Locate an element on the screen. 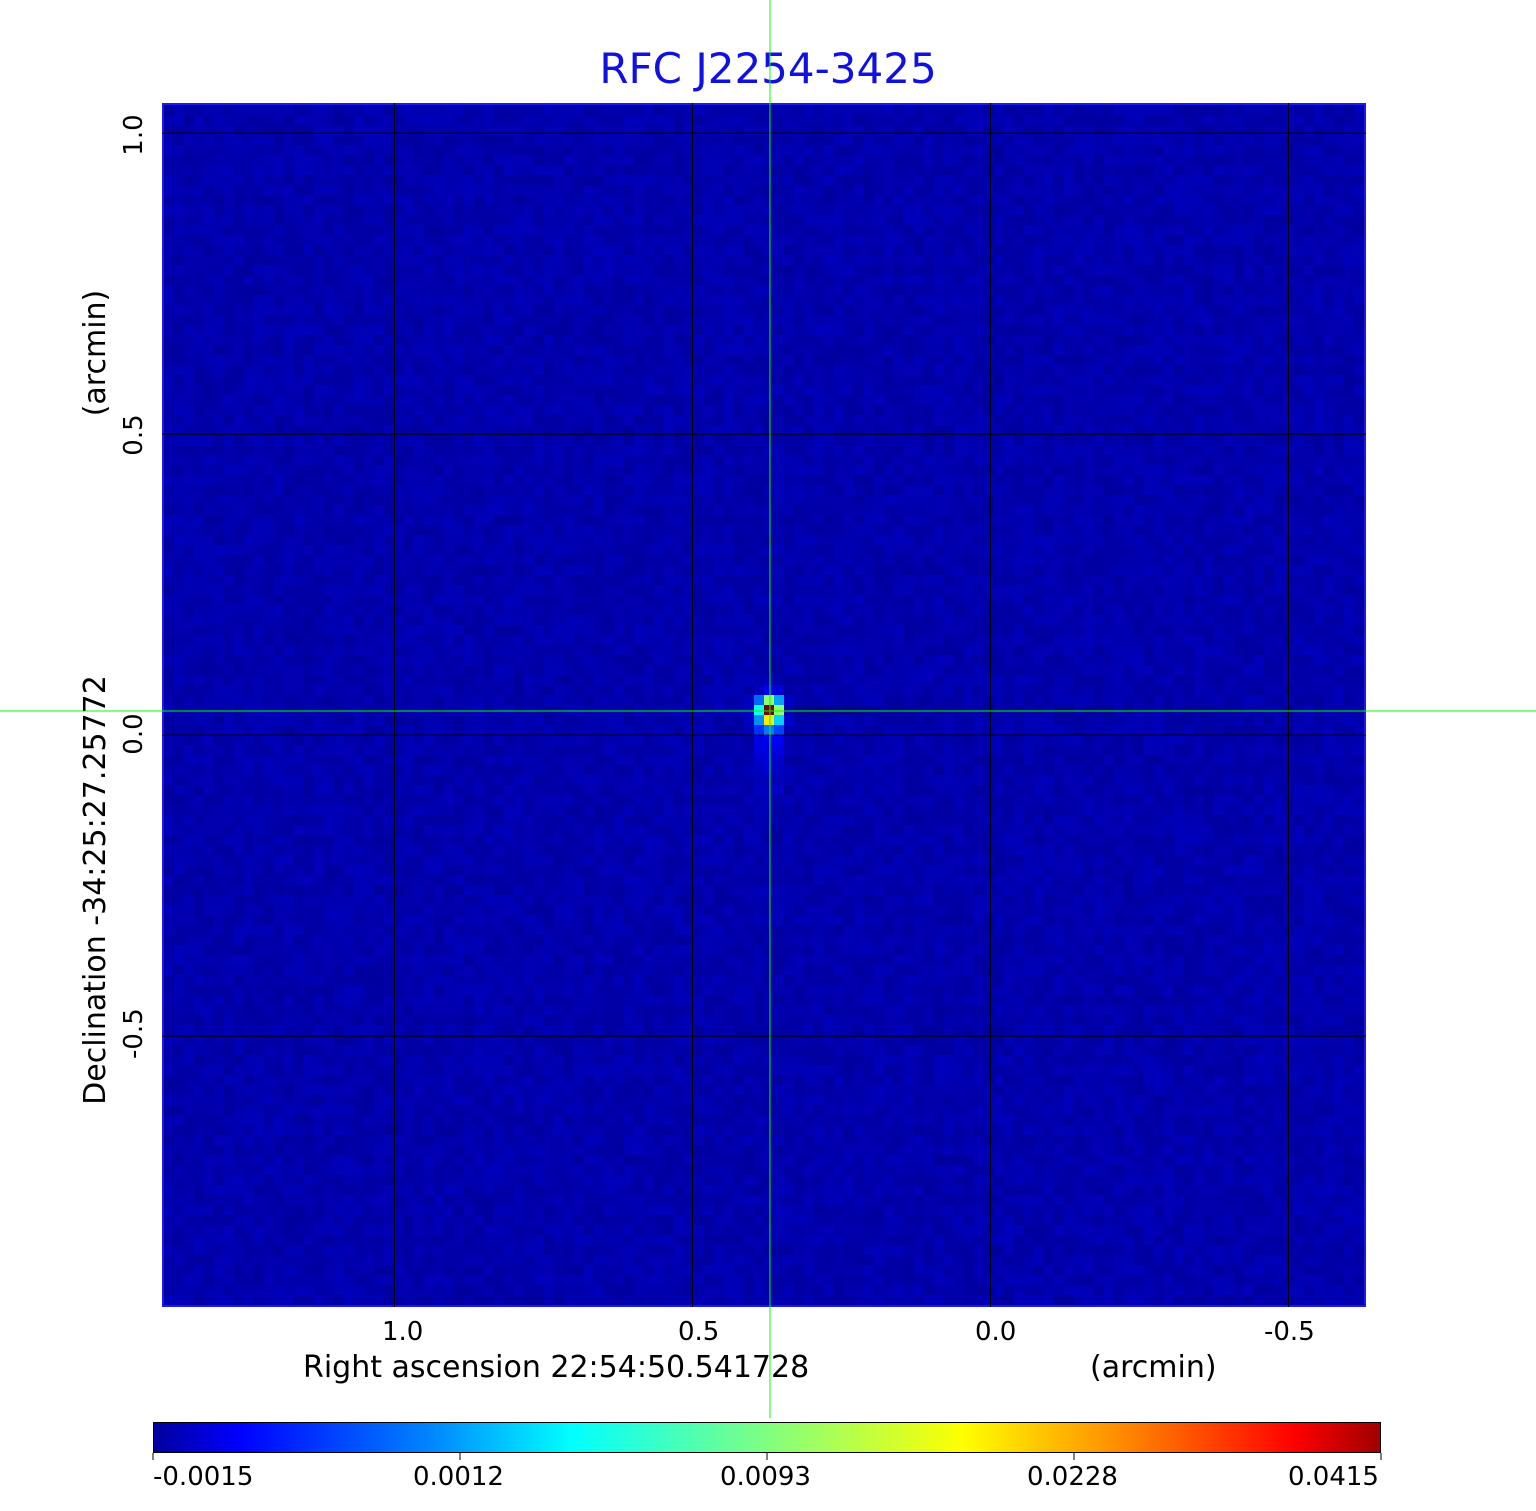 This screenshot has width=1536, height=1511. x-tick-label: -0.5 is located at coordinates (1289, 1332).